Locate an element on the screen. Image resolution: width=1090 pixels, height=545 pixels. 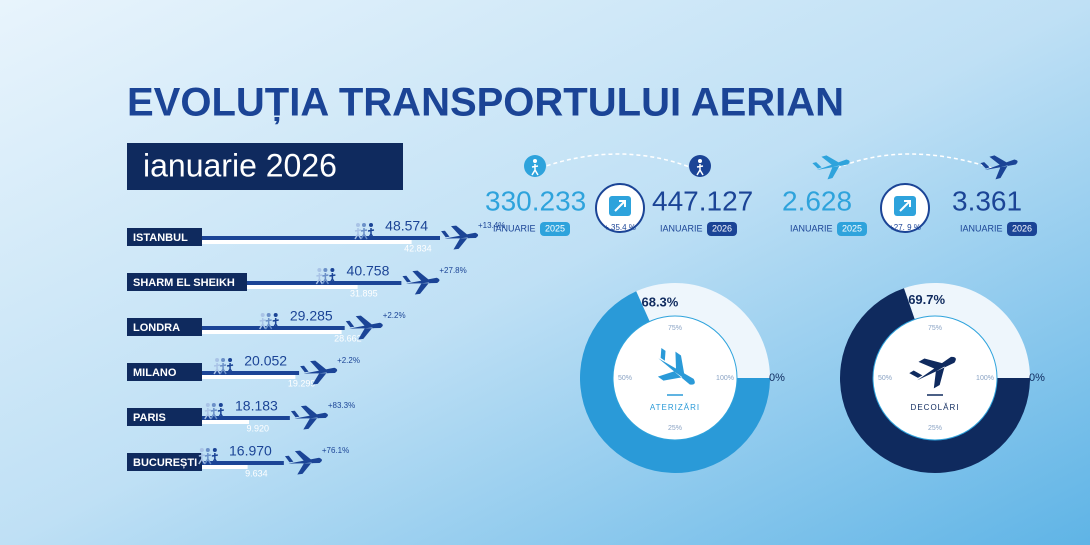
route-change: +27.8% is located at coordinates (452, 270).